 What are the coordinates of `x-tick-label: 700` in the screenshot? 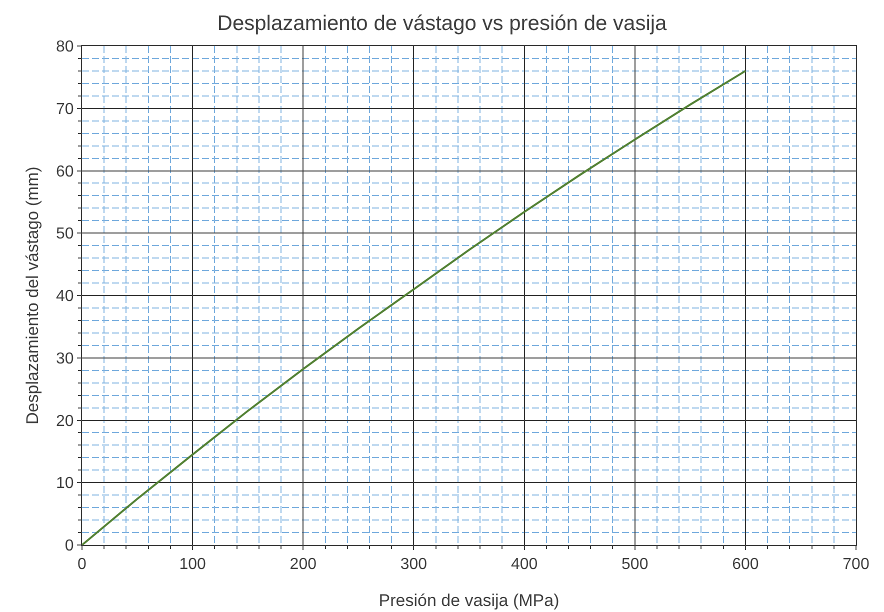 It's located at (856, 565).